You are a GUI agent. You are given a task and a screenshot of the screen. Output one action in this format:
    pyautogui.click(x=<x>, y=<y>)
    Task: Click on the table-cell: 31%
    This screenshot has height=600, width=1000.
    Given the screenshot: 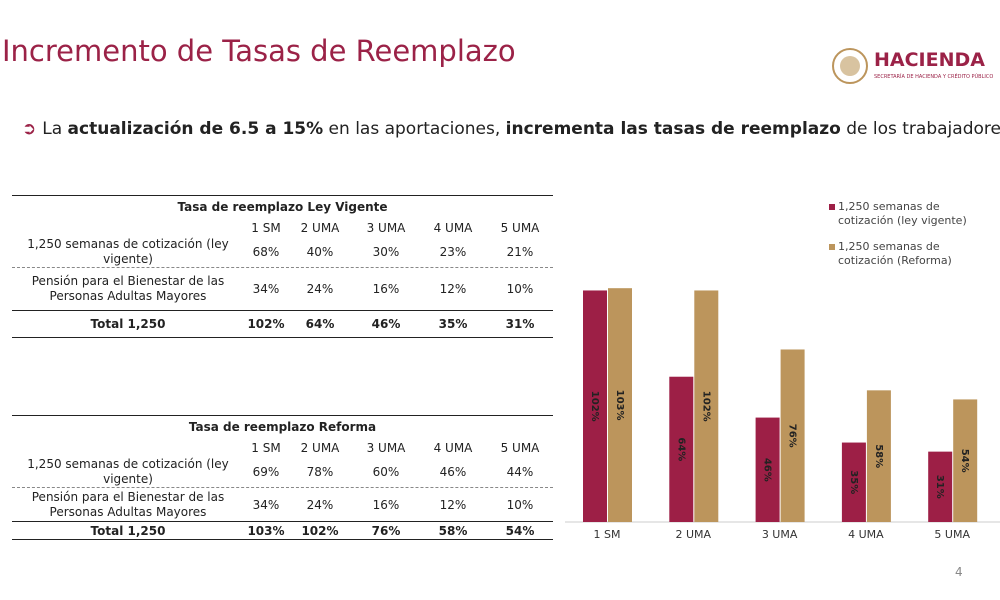 What is the action you would take?
    pyautogui.click(x=520, y=323)
    